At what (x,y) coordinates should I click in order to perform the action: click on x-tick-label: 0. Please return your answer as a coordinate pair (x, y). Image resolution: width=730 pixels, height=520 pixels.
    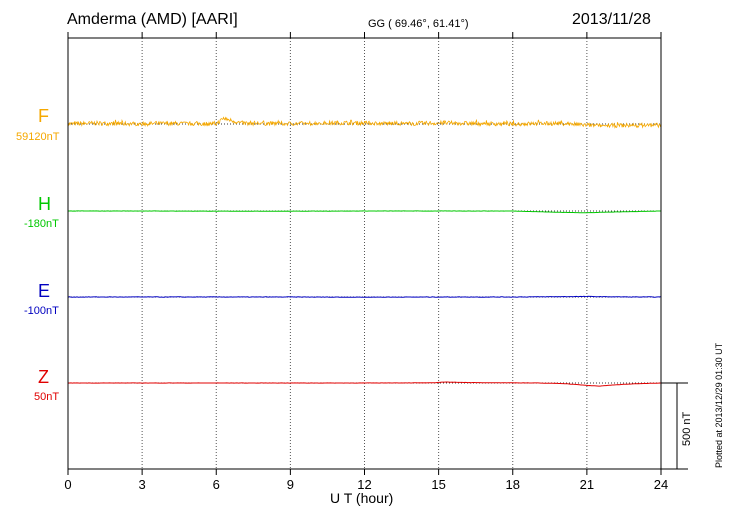
    Looking at the image, I should click on (67, 484).